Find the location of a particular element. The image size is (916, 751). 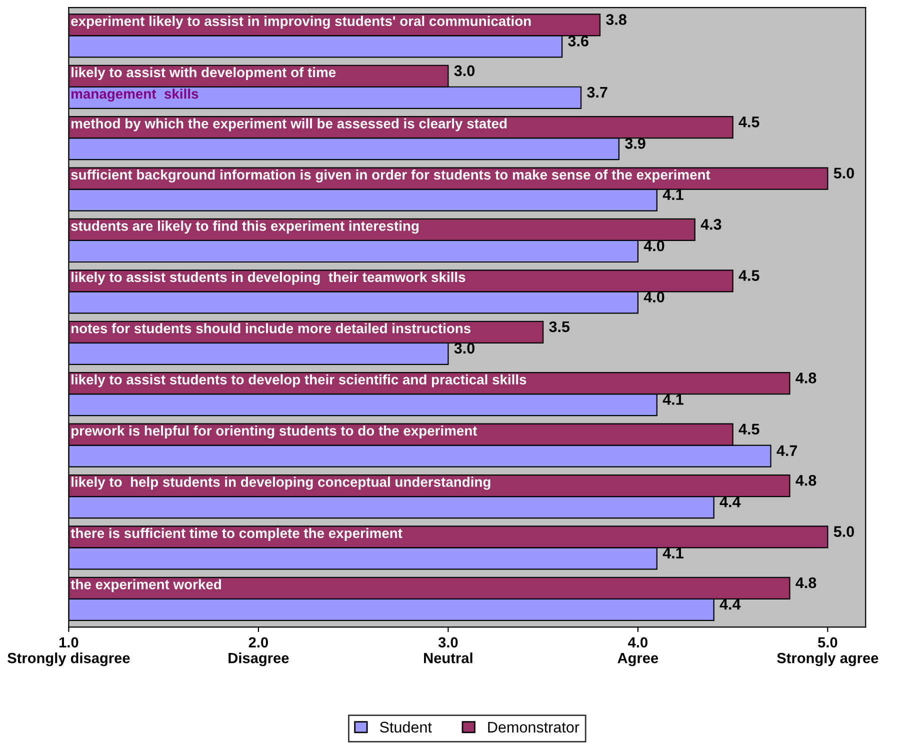

y-tick-label: notes for students should include more detailed instructions is located at coordinates (271, 328).